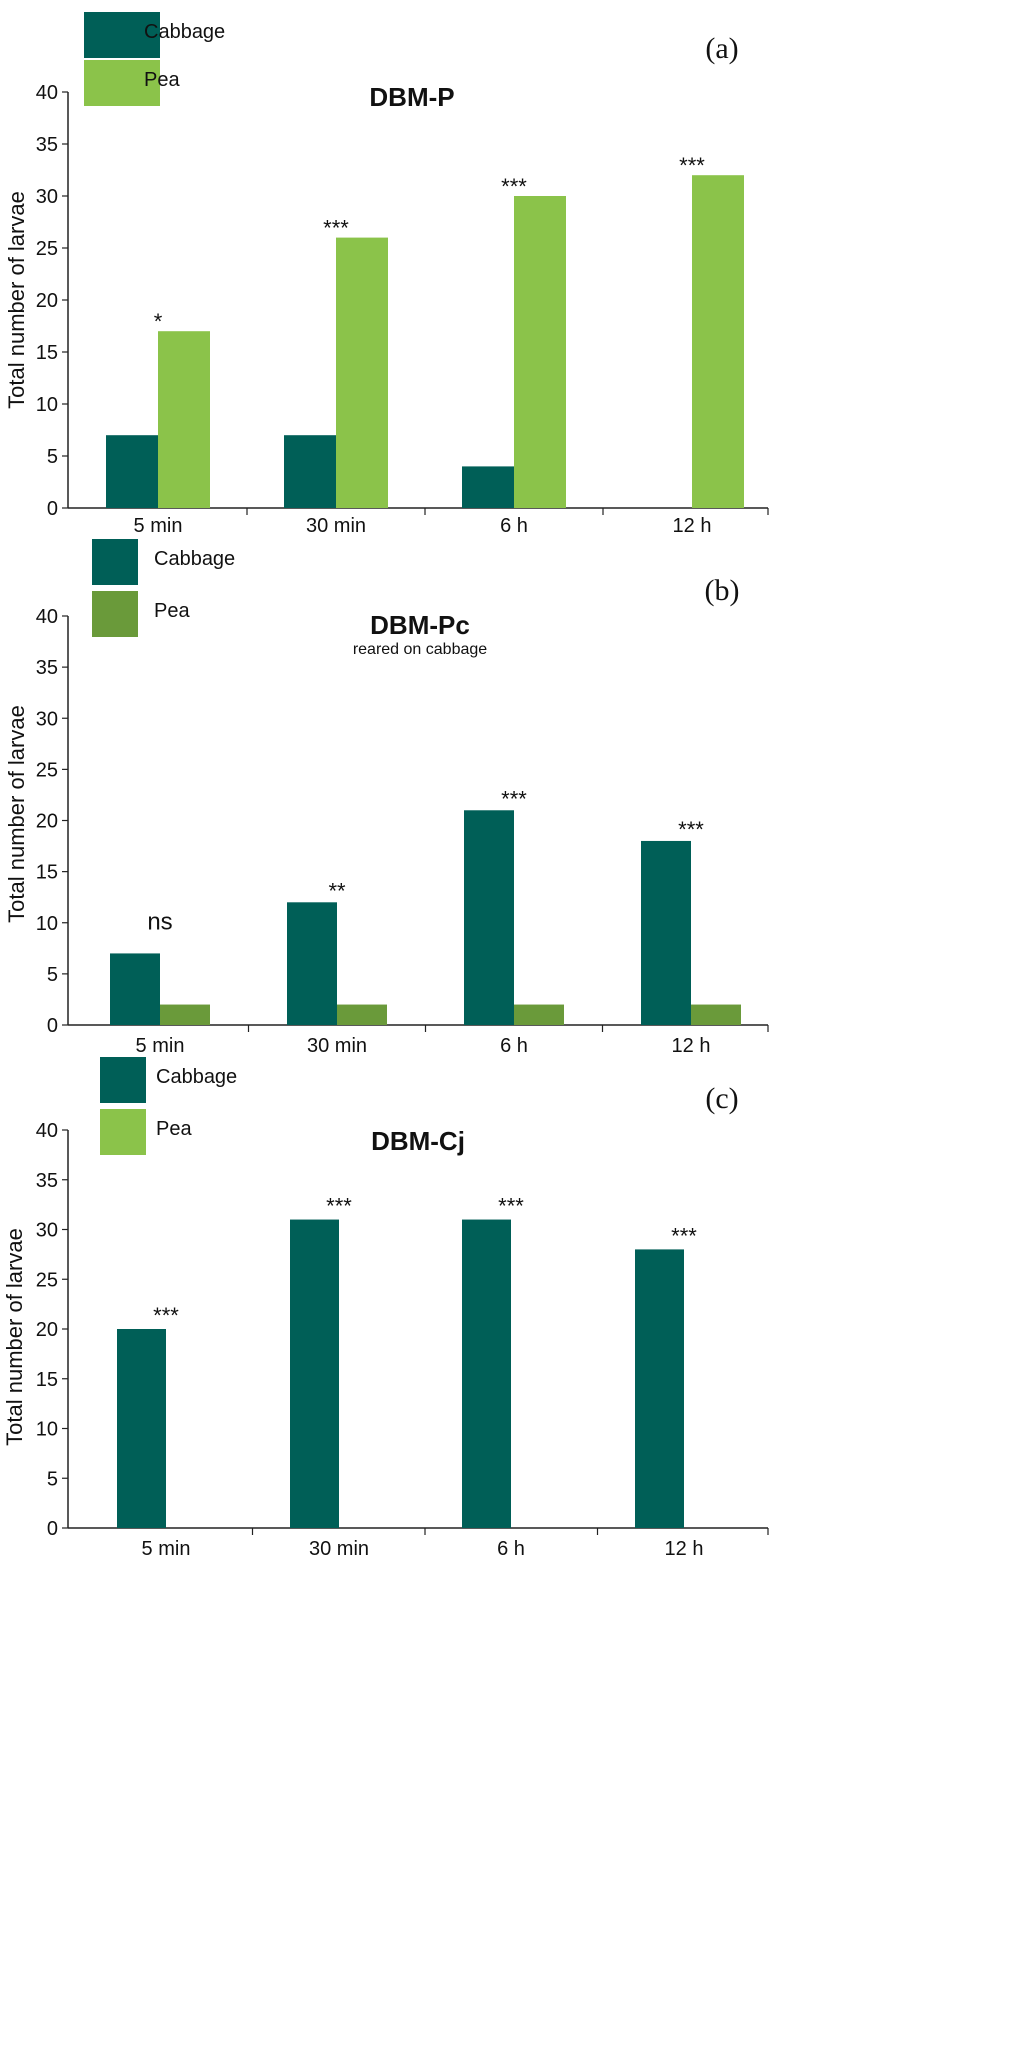 This screenshot has width=1024, height=2056. Describe the element at coordinates (721, 48) in the screenshot. I see `panel-label: (a)` at that location.